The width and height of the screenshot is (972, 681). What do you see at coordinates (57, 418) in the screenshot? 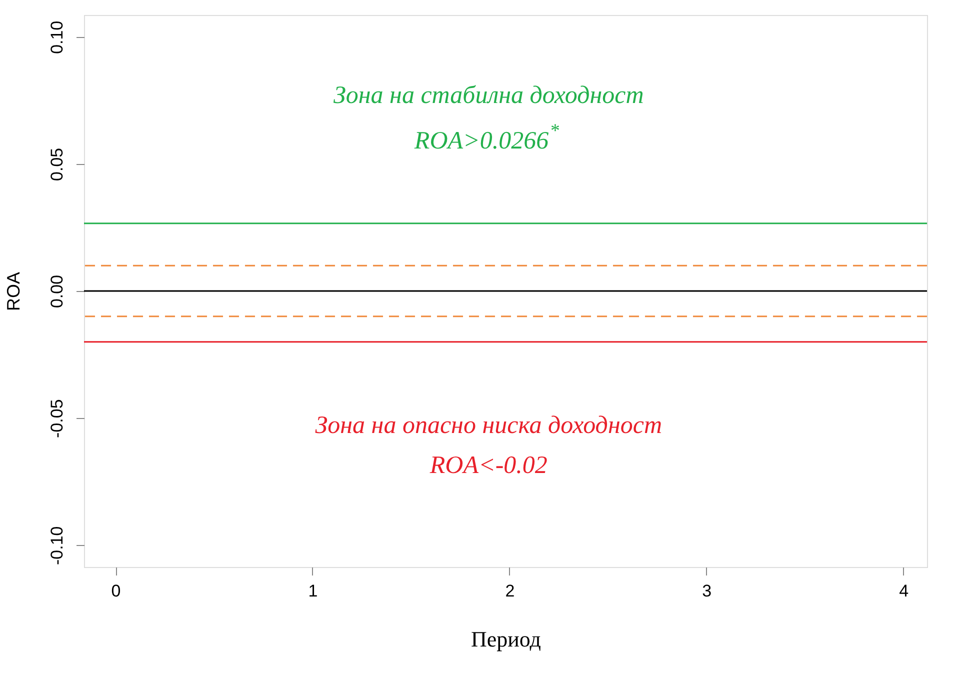
I see `y-tick-label: -0.05` at bounding box center [57, 418].